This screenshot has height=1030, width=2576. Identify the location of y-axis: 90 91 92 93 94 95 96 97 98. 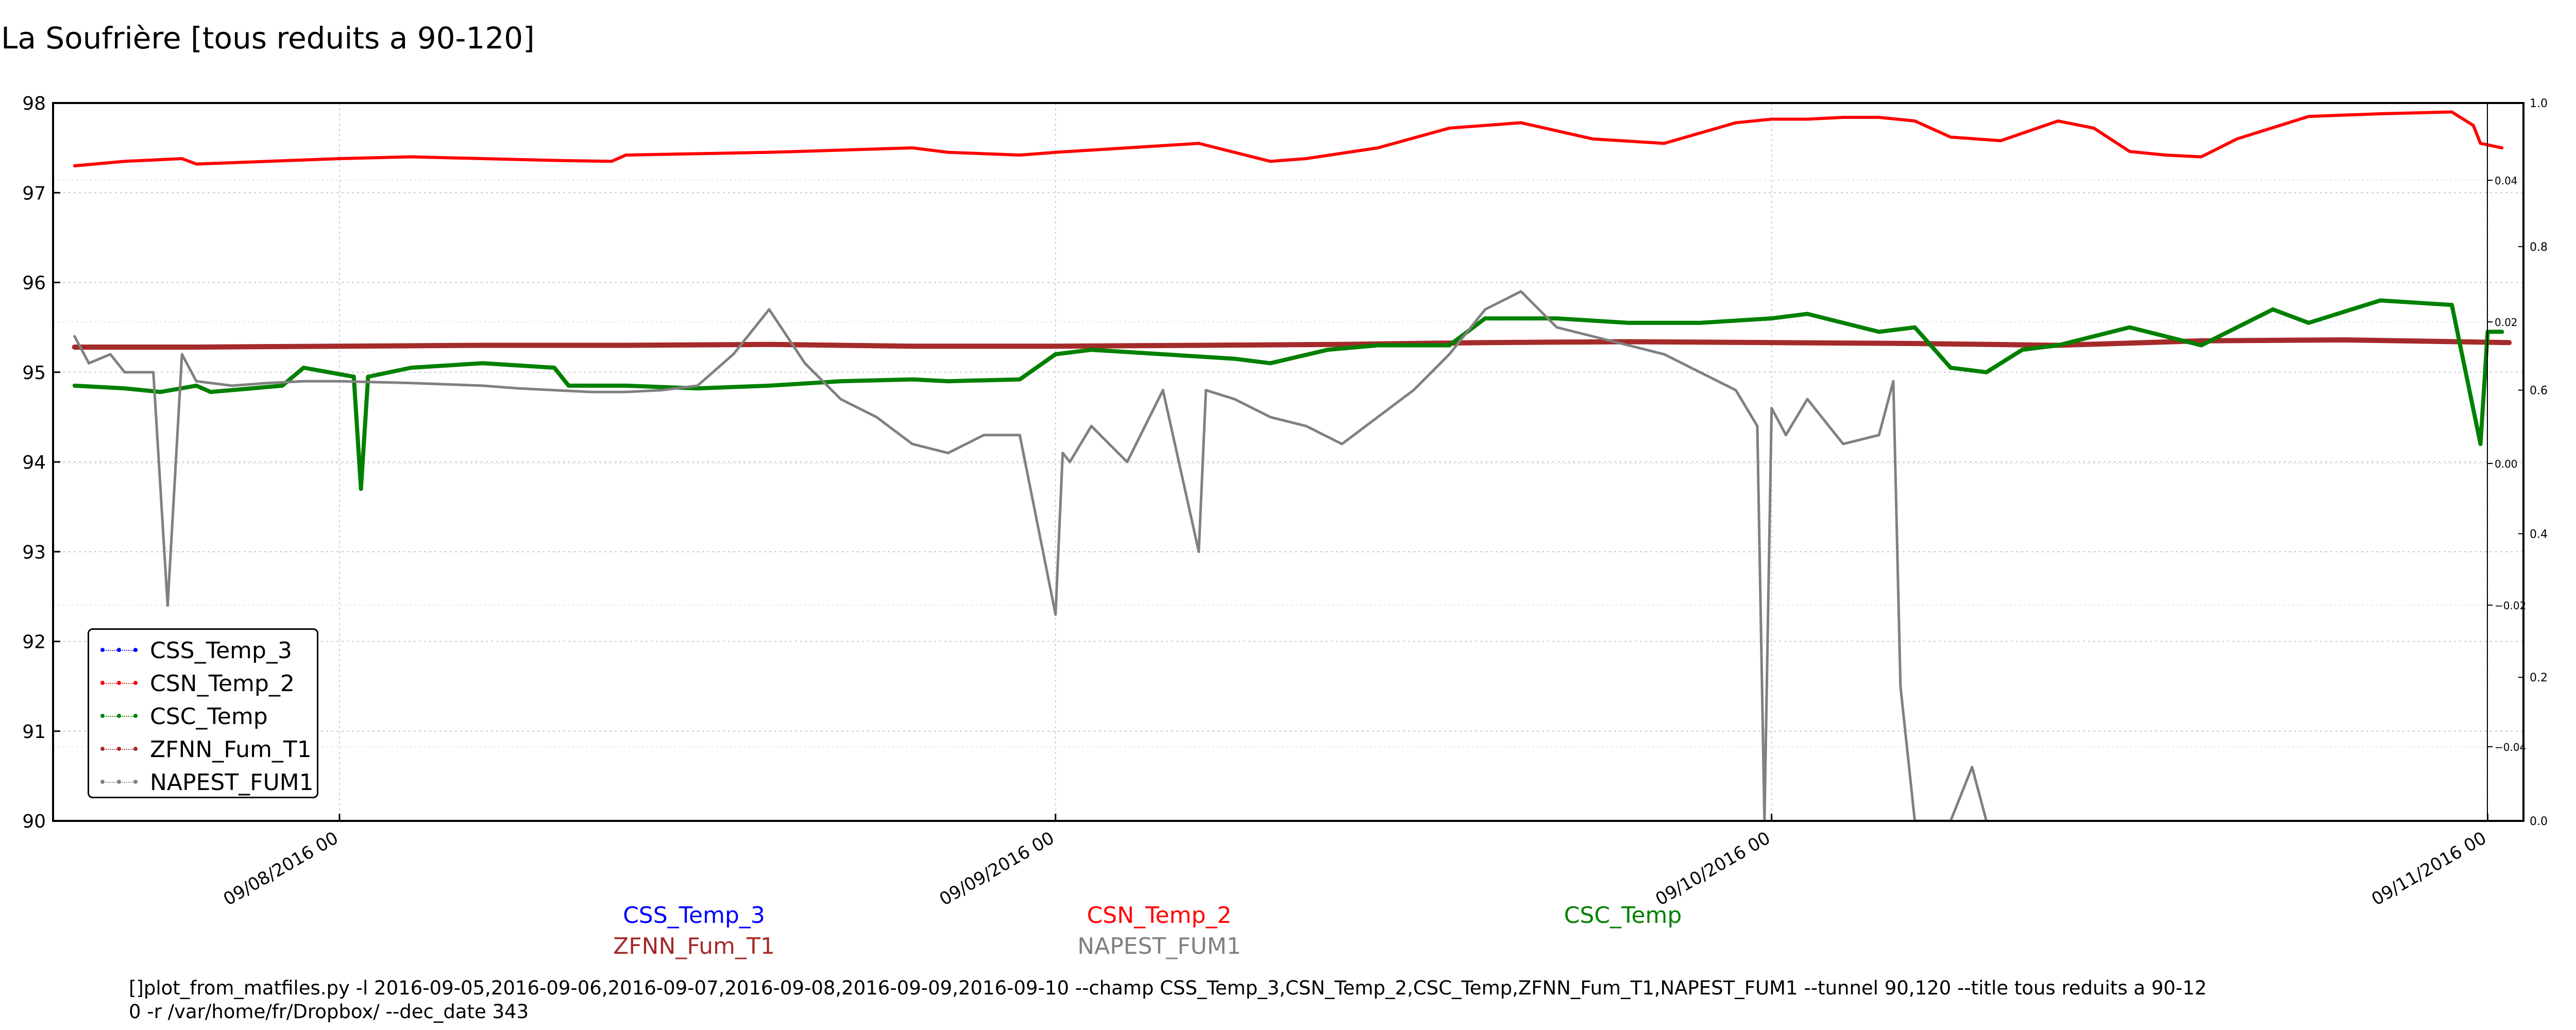
(41, 462).